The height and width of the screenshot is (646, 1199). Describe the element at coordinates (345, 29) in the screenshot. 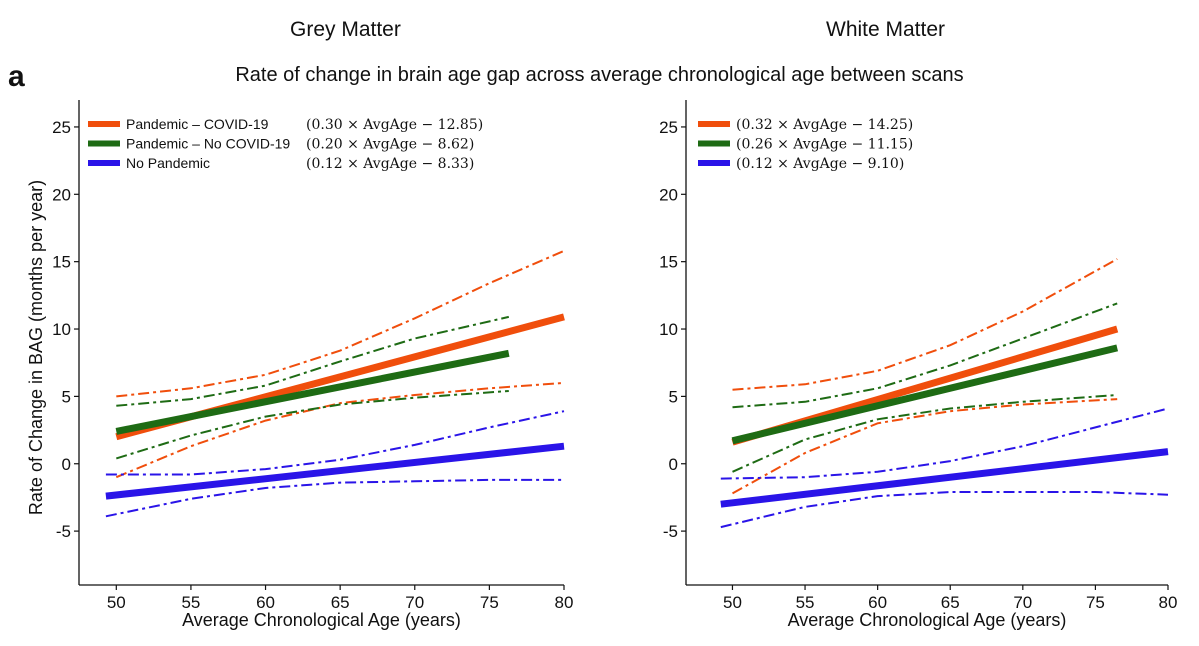

I see `grey-matter-title: Grey Matter` at that location.